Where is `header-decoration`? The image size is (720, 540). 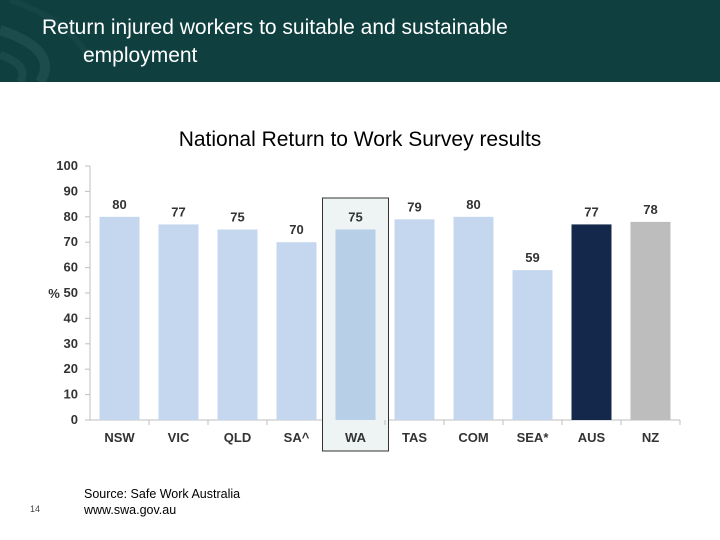
header-decoration is located at coordinates (46, 41).